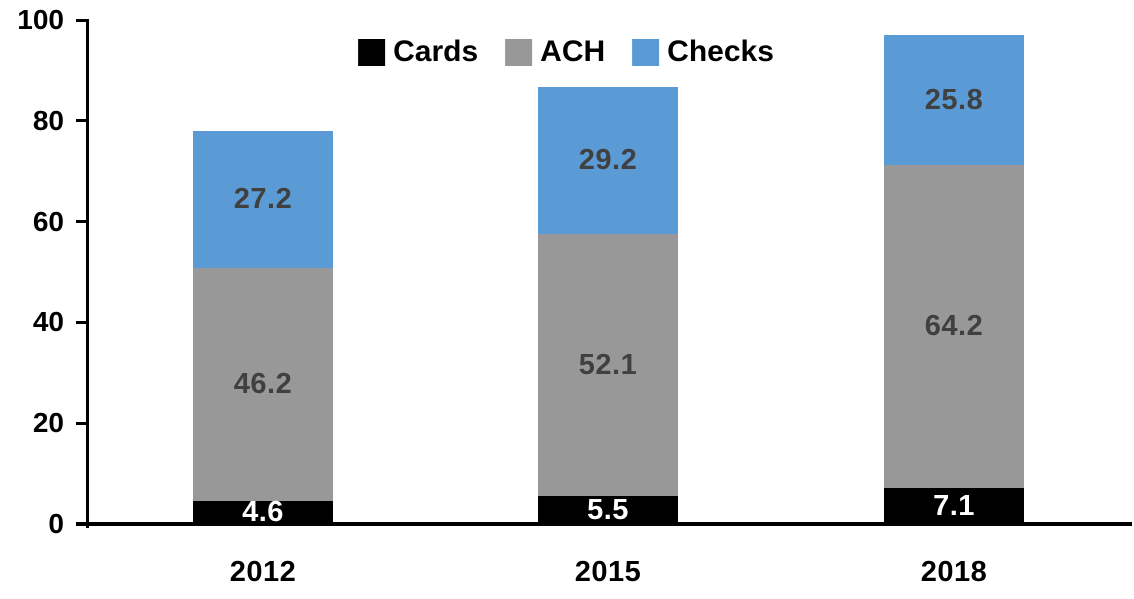 Image resolution: width=1134 pixels, height=599 pixels. Describe the element at coordinates (573, 51) in the screenshot. I see `legend-label-ach: ACH` at that location.